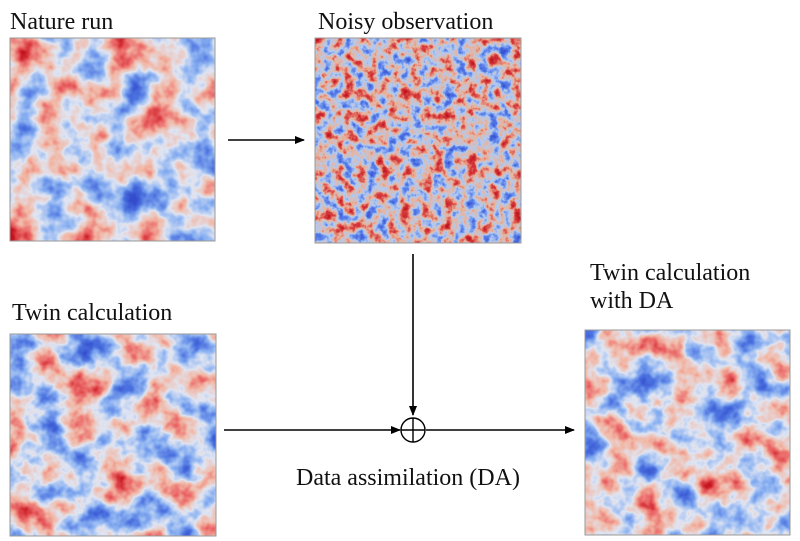 The width and height of the screenshot is (800, 541). I want to click on panel-title: Noisy observation, so click(405, 22).